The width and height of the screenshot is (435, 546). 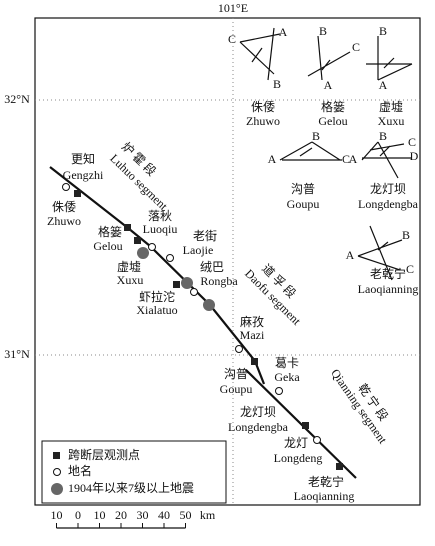 I want to click on place-name-zh: 龙灯坝, so click(x=258, y=412).